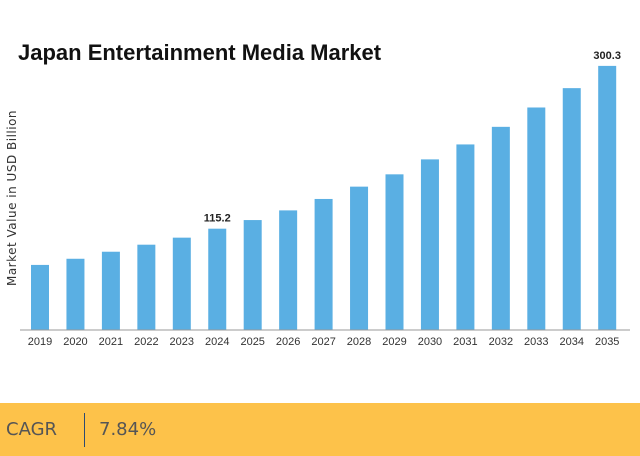 This screenshot has width=640, height=456. What do you see at coordinates (40, 297) in the screenshot?
I see `bar-2019` at bounding box center [40, 297].